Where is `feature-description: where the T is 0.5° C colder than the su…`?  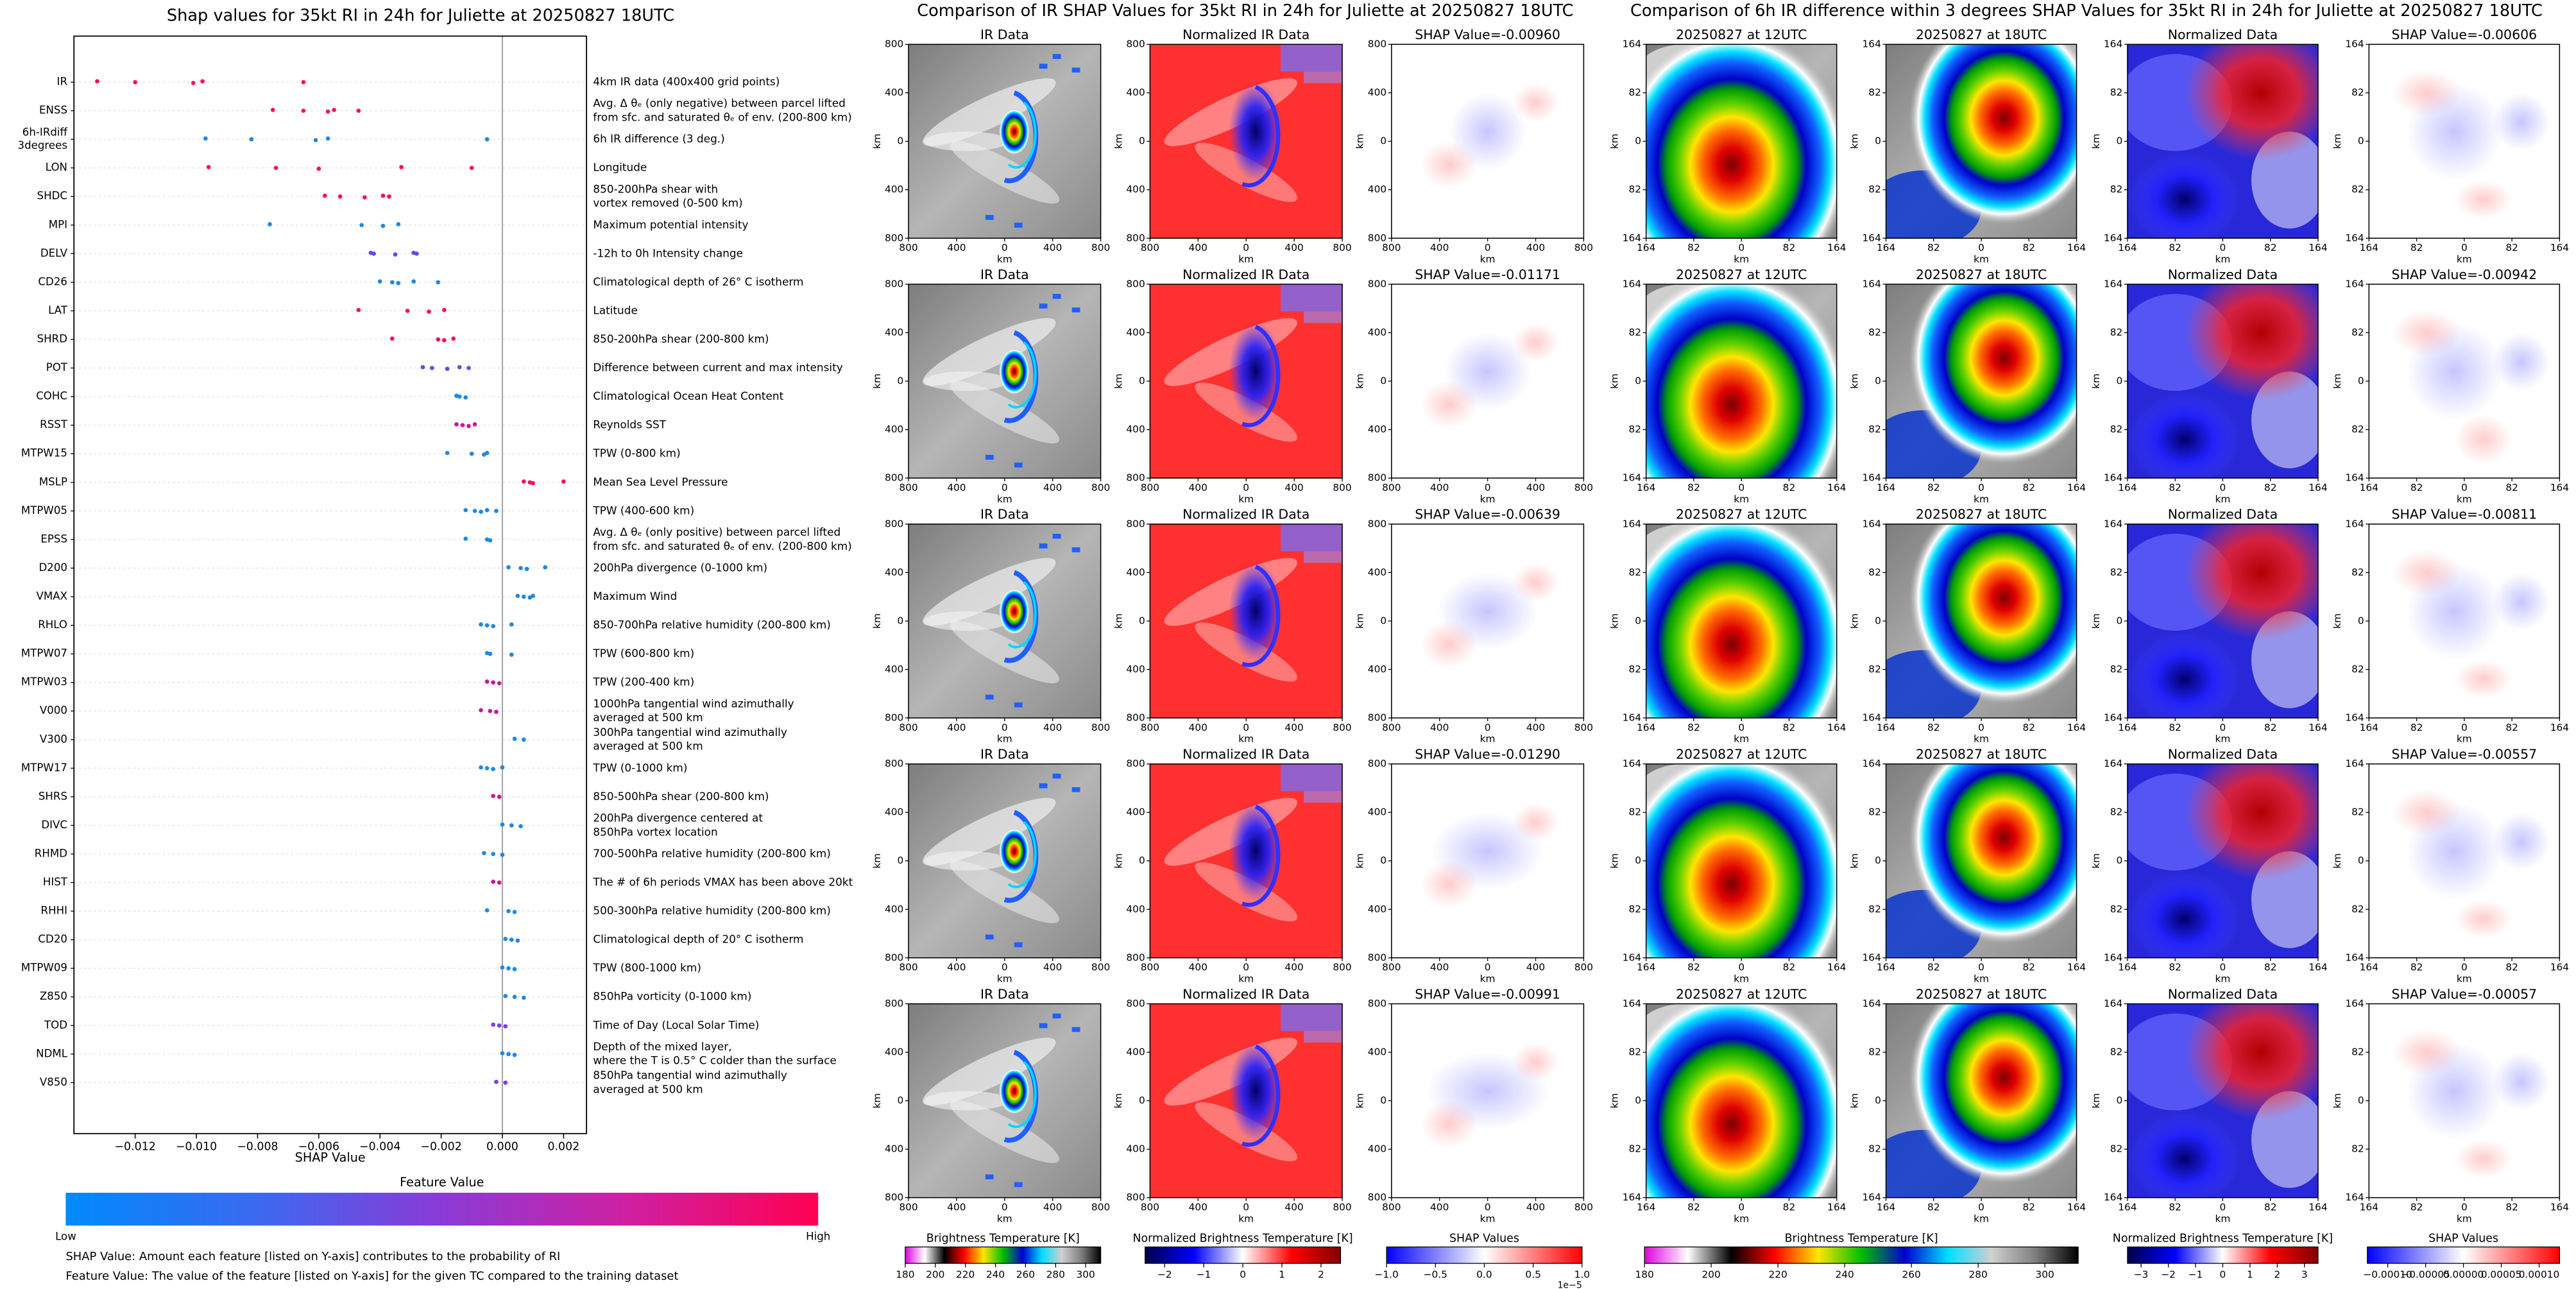
feature-description: where the T is 0.5° C colder than the su… is located at coordinates (714, 1060).